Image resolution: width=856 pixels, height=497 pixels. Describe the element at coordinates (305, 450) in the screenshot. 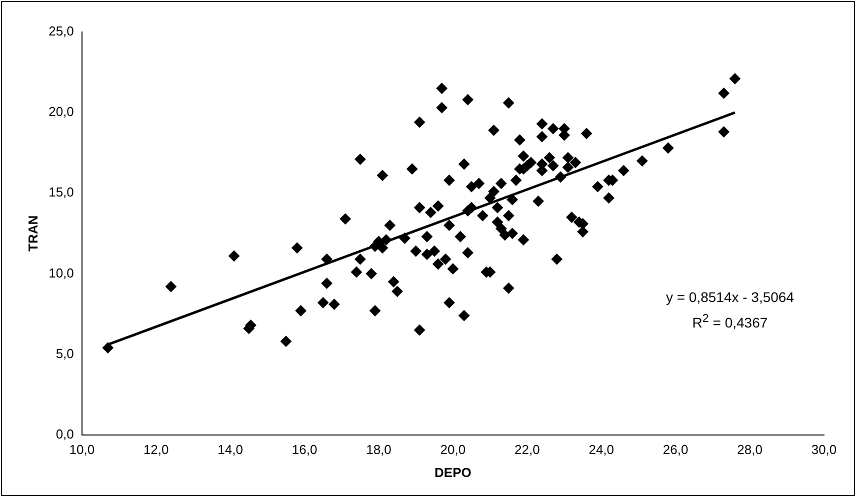

I see `x-tick-label: 16,0` at that location.